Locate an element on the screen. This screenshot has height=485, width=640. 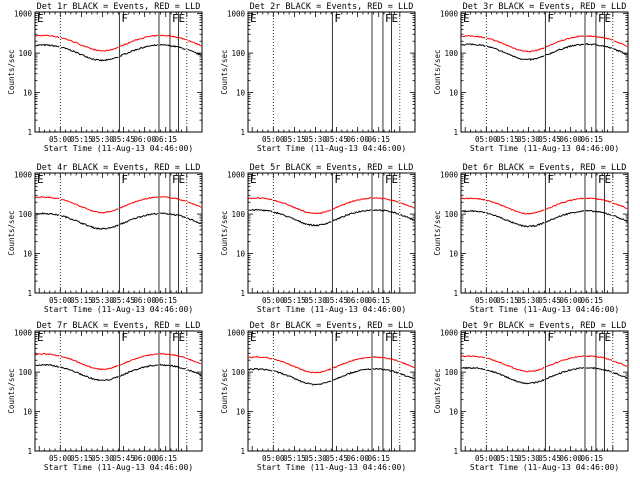
plot-title: Det 6r BLACK = Events, RED = LLD is located at coordinates (545, 168).